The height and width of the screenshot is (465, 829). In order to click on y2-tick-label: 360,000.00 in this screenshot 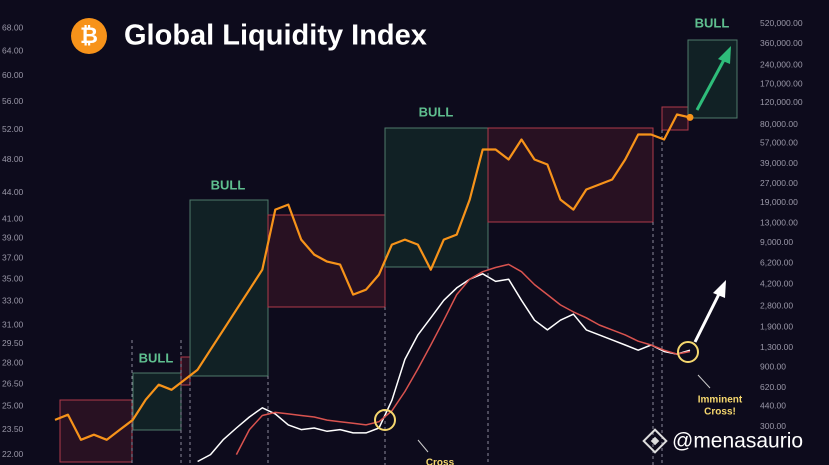, I will do `click(781, 43)`.